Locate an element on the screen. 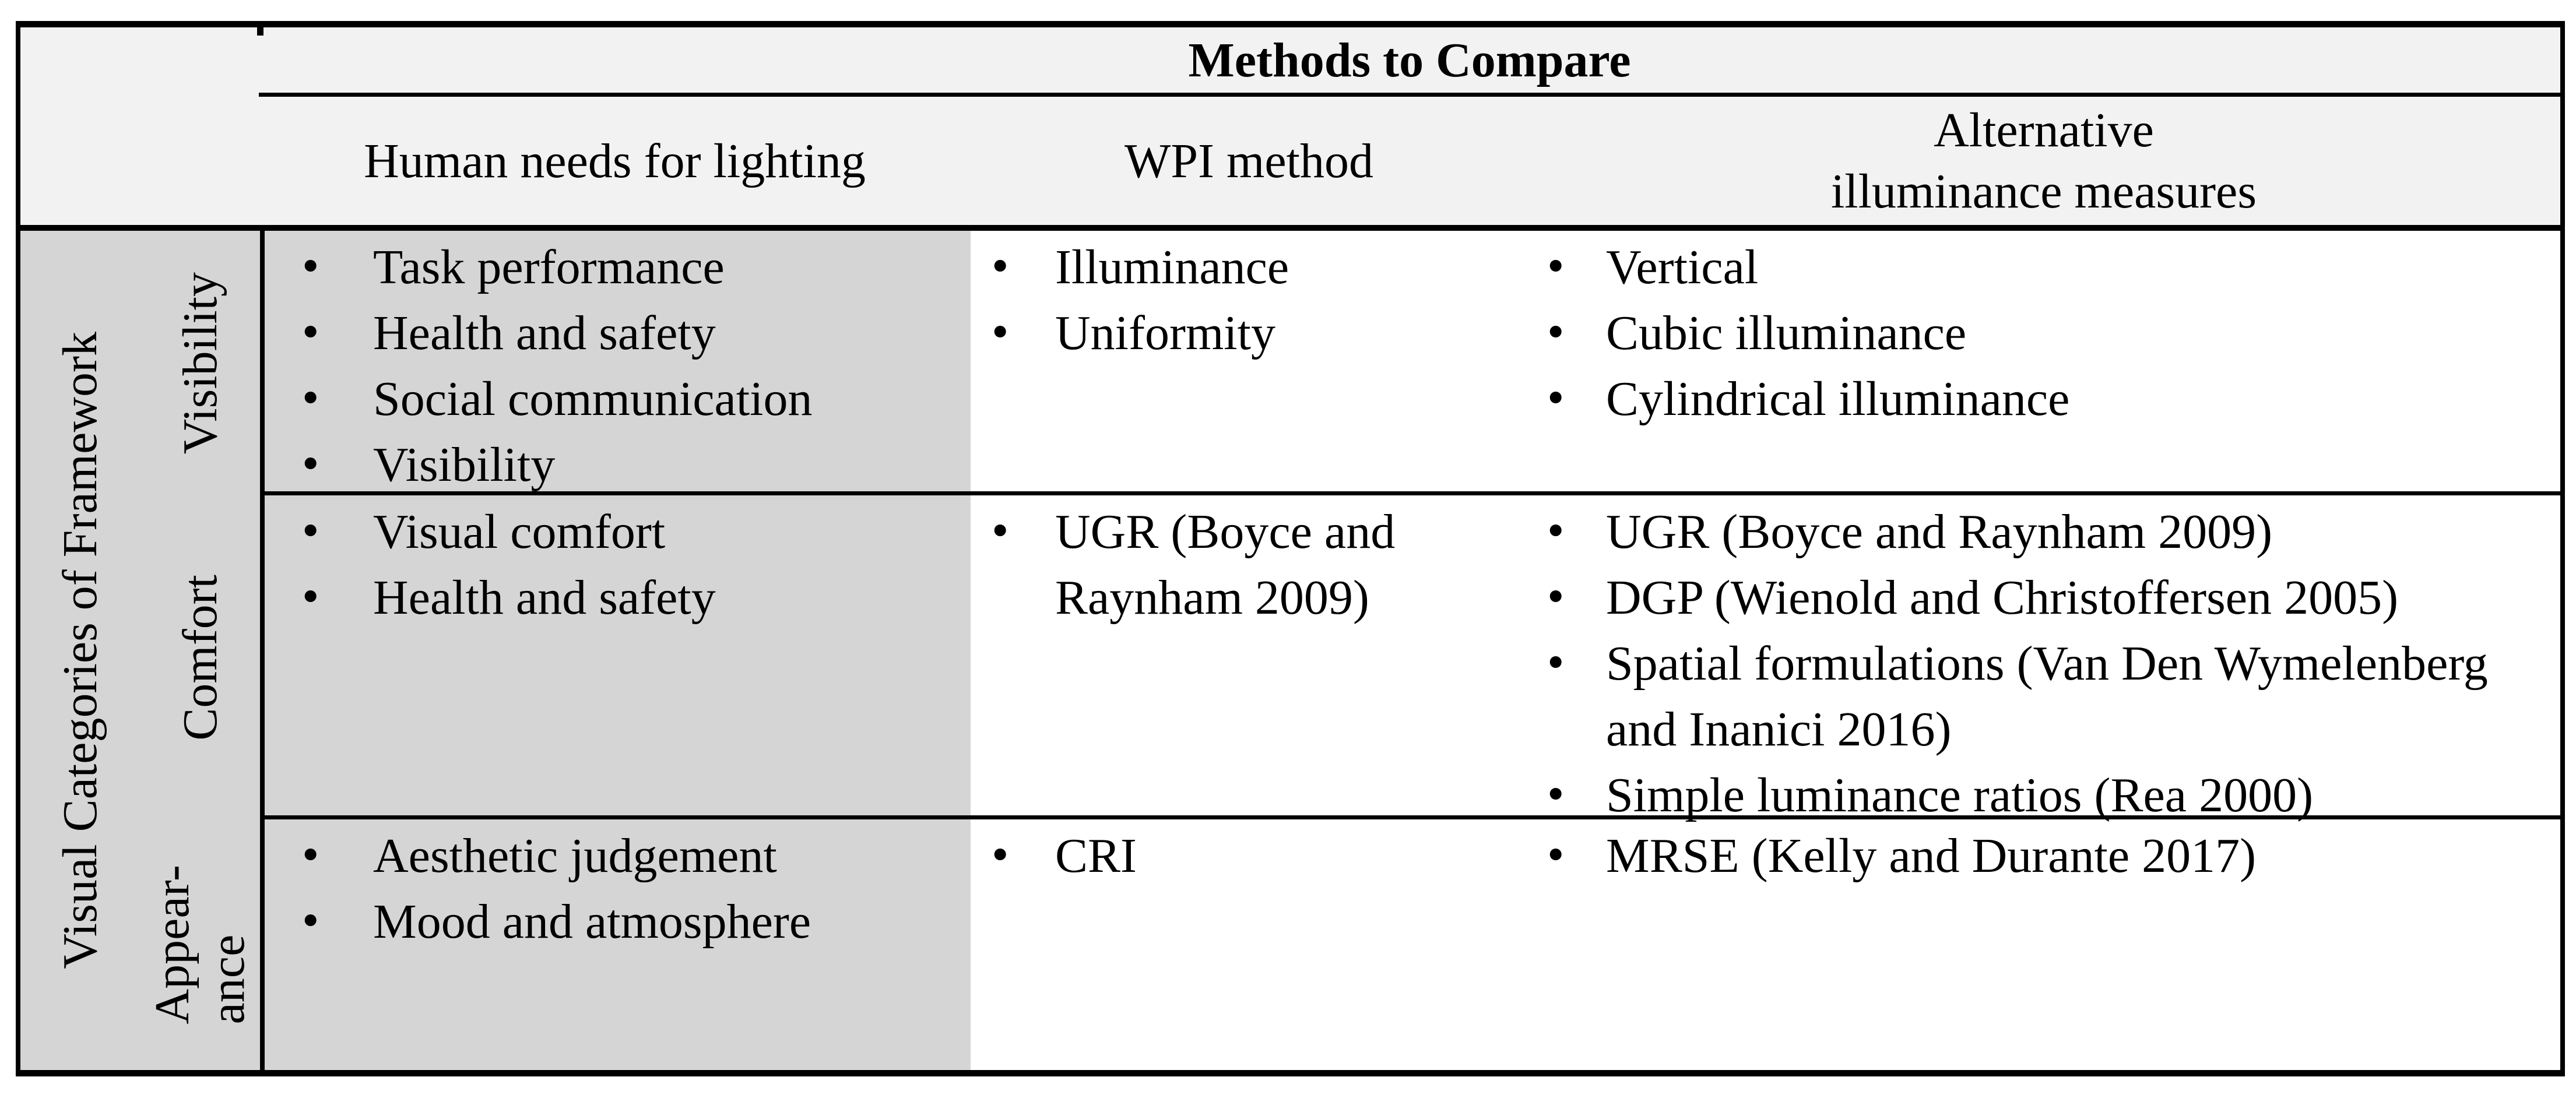  appearance-human-needs-cell: Aesthetic judgementMood and atmosphere is located at coordinates (618, 944).